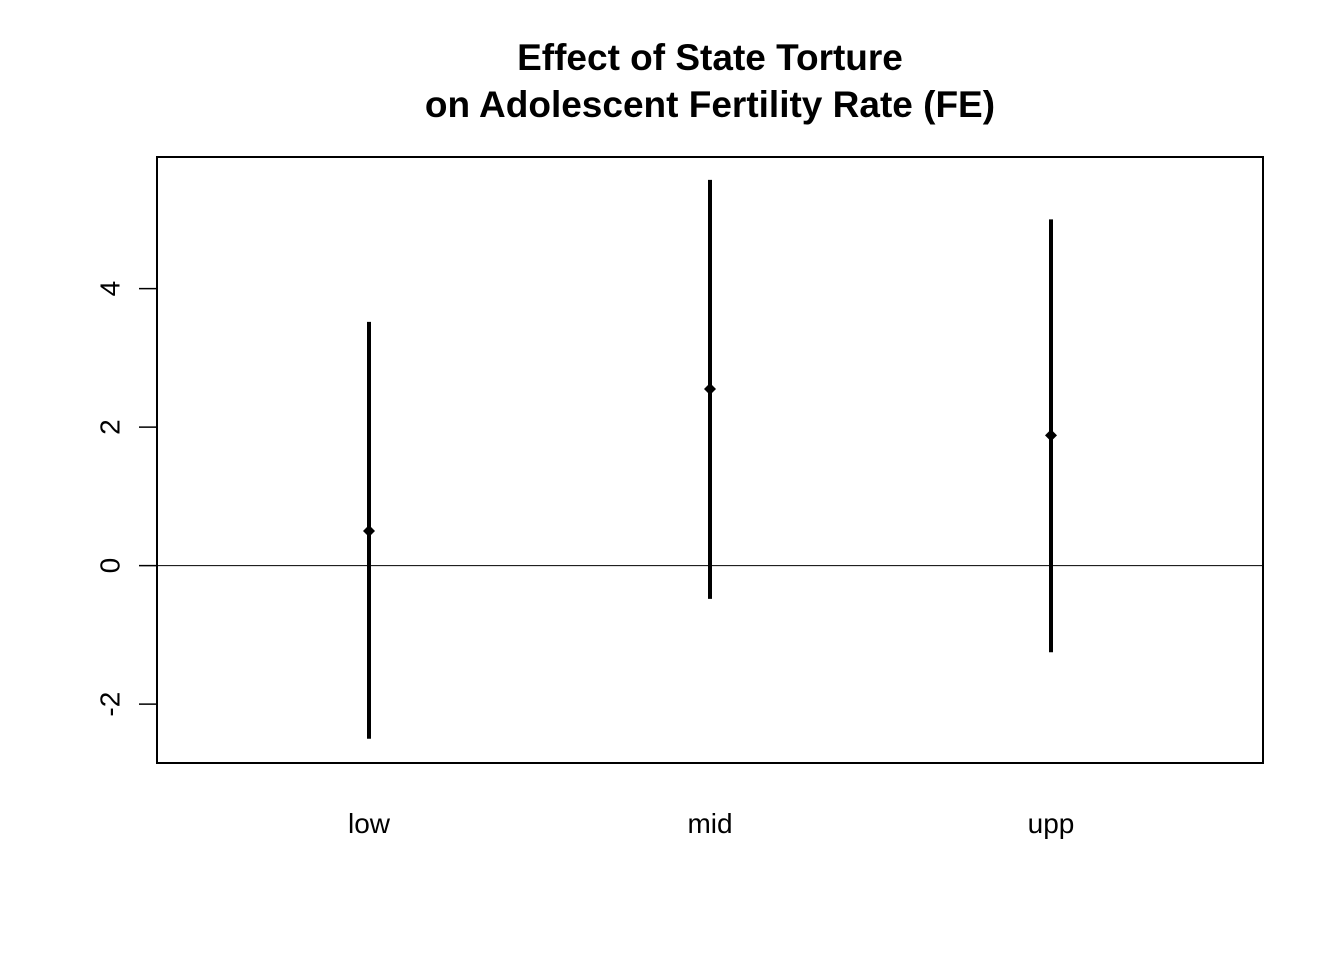  Describe the element at coordinates (710, 389) in the screenshot. I see `point-estimate-mid` at that location.